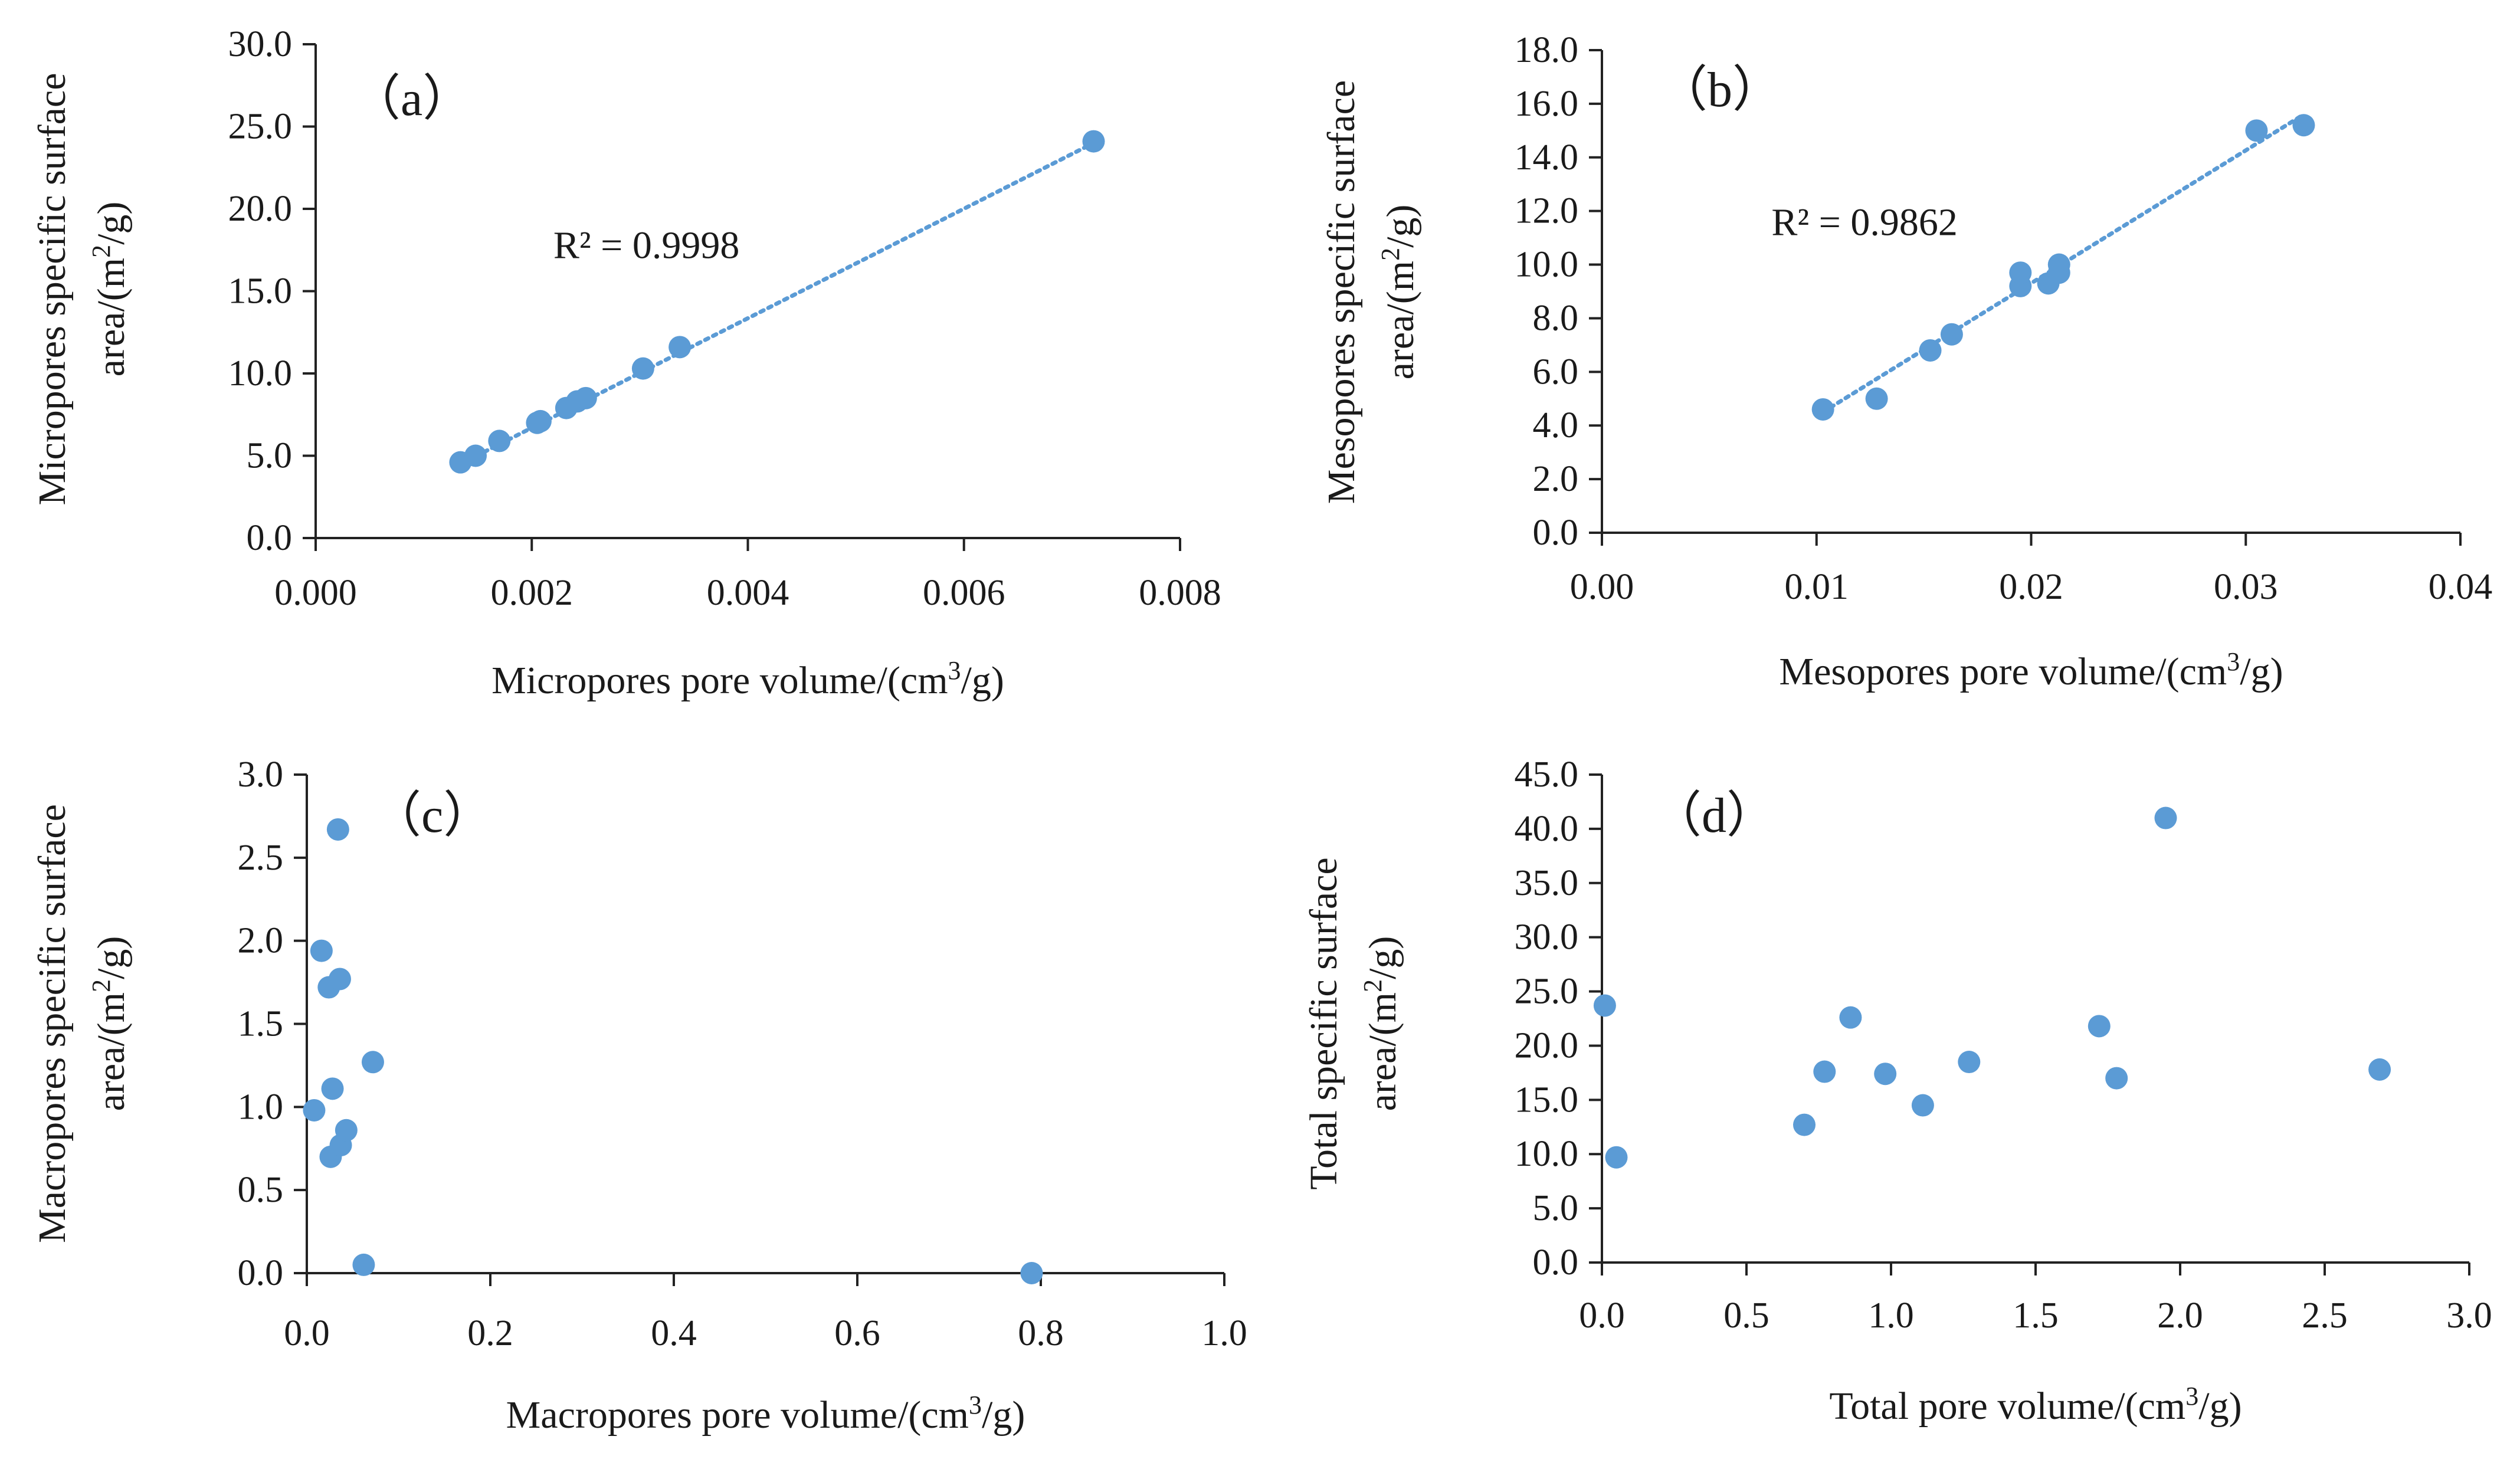 Image resolution: width=2520 pixels, height=1469 pixels. I want to click on panel-c-x-axis-title: Macropores pore volume/(cm3/g), so click(766, 1414).